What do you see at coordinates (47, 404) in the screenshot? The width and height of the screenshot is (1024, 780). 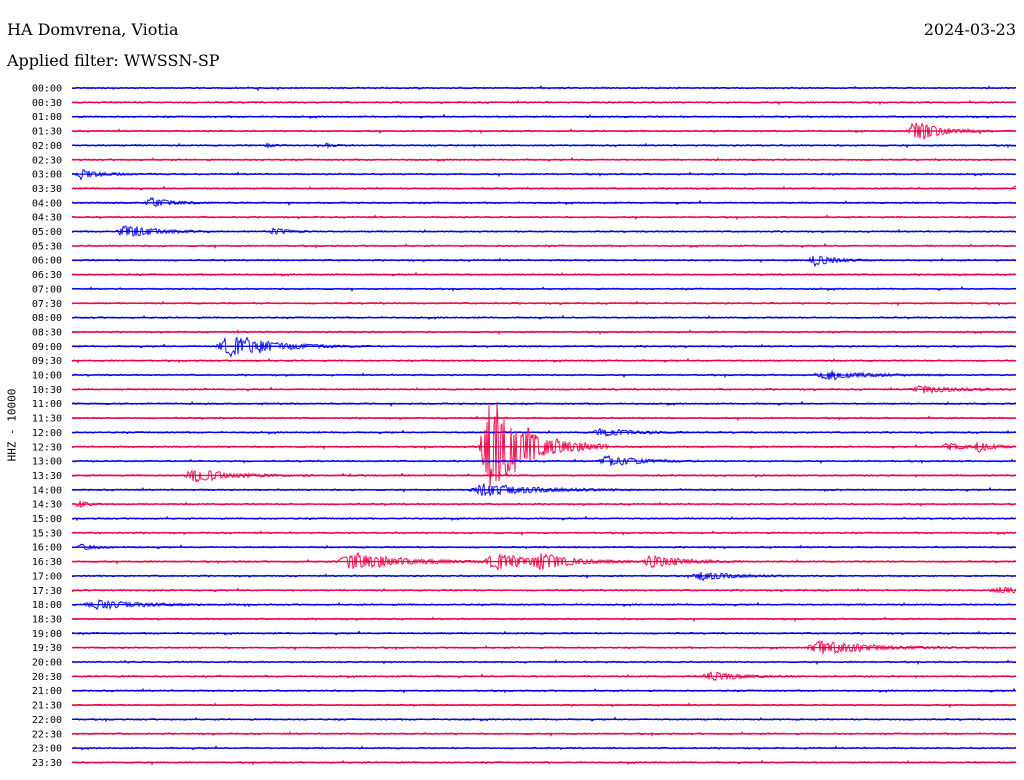 I see `row-time-label: 11:00` at bounding box center [47, 404].